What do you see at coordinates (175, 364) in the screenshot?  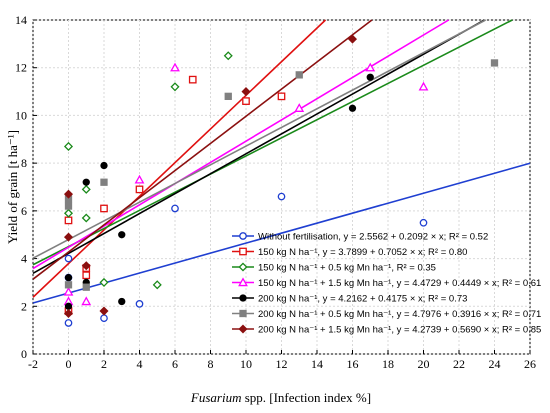 I see `x-tick-label: 6` at bounding box center [175, 364].